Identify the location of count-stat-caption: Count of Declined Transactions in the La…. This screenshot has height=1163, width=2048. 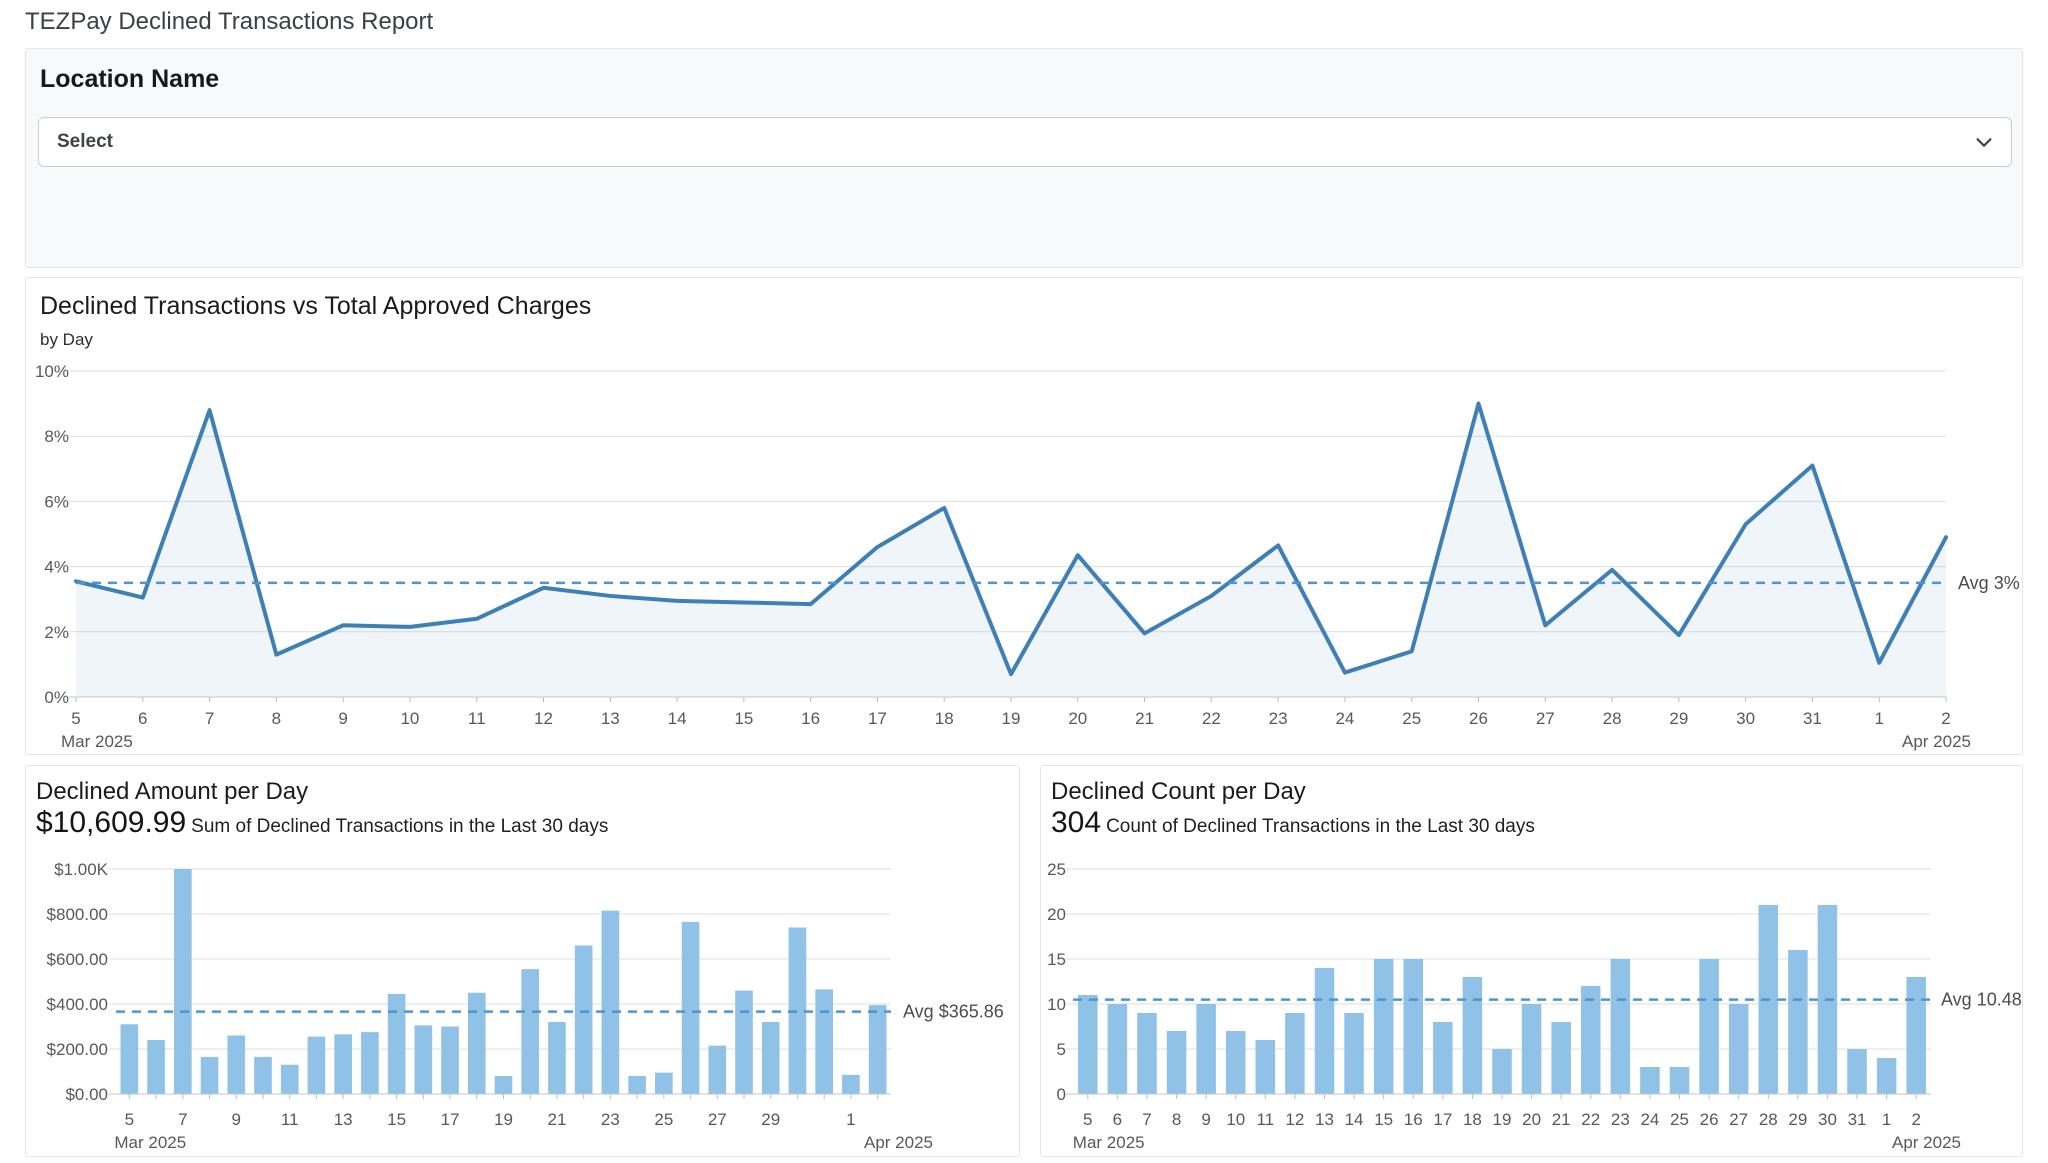
(1320, 826).